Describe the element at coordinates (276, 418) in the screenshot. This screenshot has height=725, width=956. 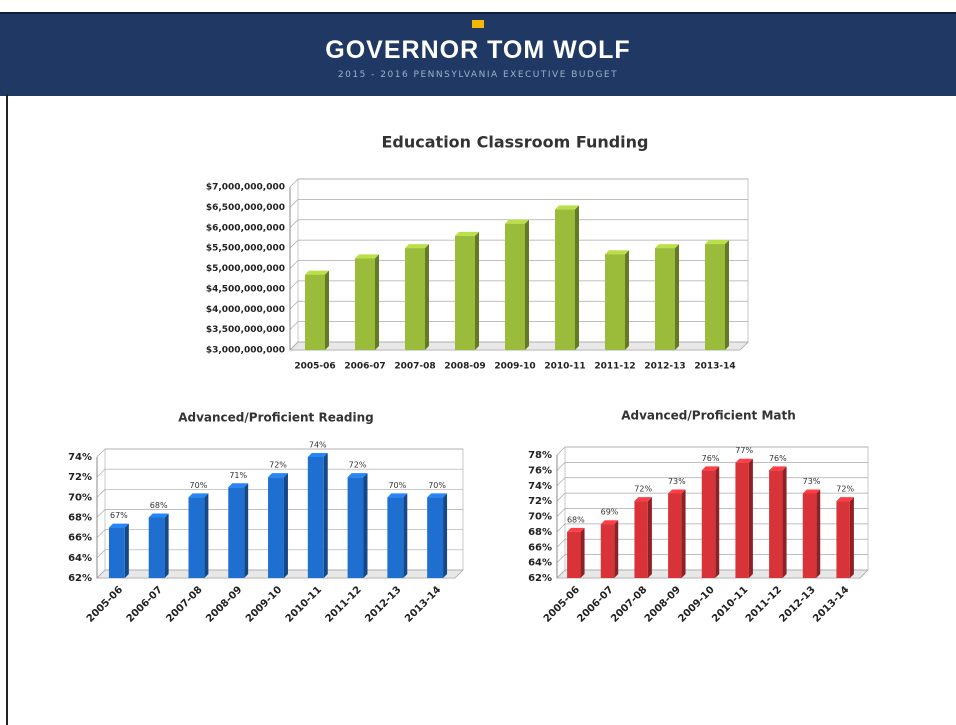
I see `chart-title: Advanced/Proficient Reading` at that location.